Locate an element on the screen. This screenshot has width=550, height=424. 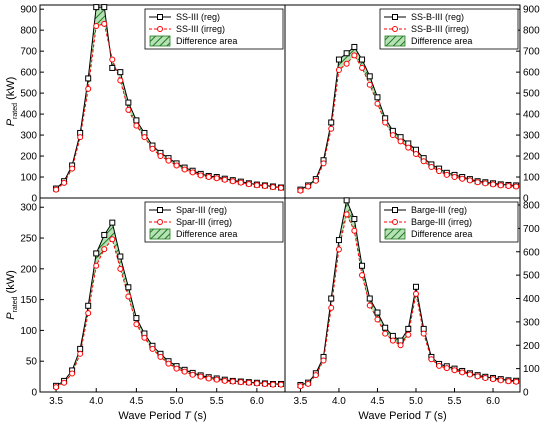
legend-label-regular: SS-B-III (reg) is located at coordinates (437, 17).